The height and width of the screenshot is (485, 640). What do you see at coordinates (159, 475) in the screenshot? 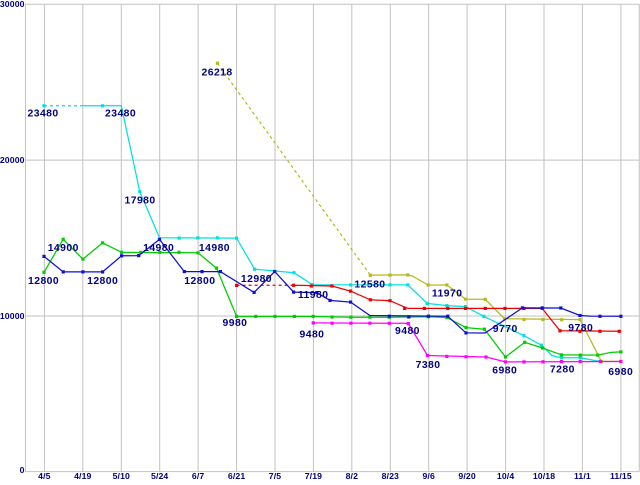
I see `svg-text: 5/24` at bounding box center [159, 475].